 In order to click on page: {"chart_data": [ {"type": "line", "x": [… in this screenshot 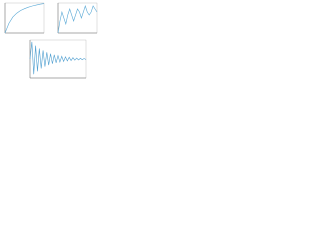, I will do `click(50, 40)`.